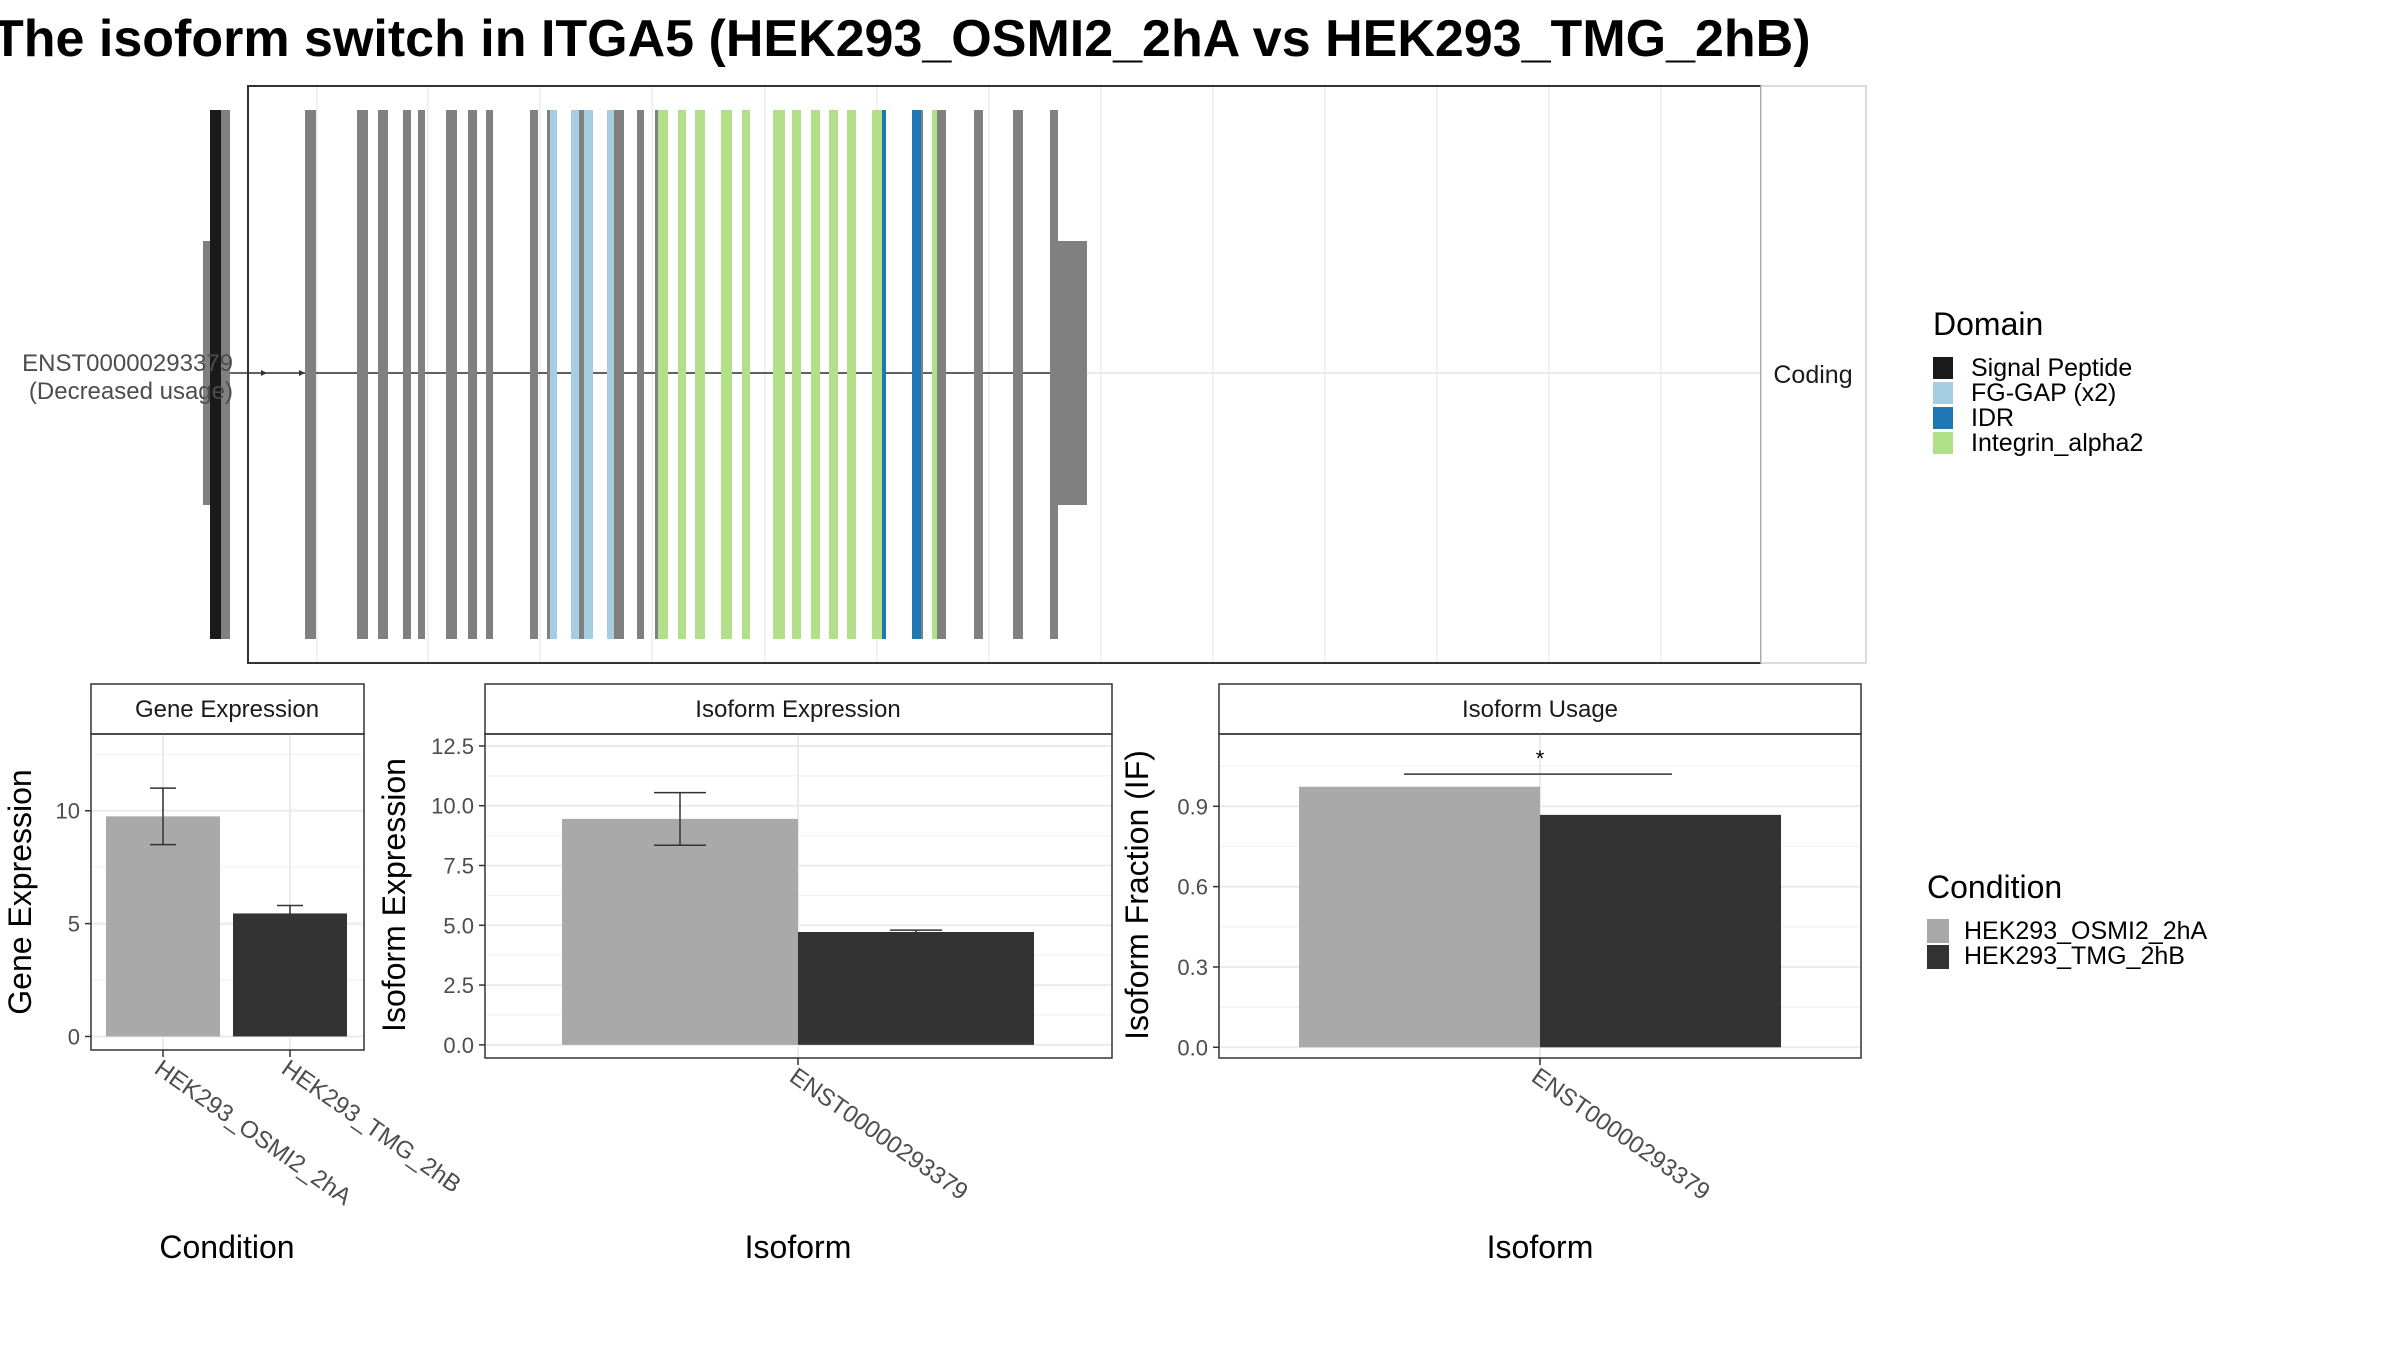 This screenshot has width=2400, height=1350. I want to click on isoform-expression-x-ticks: ENST00000293379, so click(879, 1132).